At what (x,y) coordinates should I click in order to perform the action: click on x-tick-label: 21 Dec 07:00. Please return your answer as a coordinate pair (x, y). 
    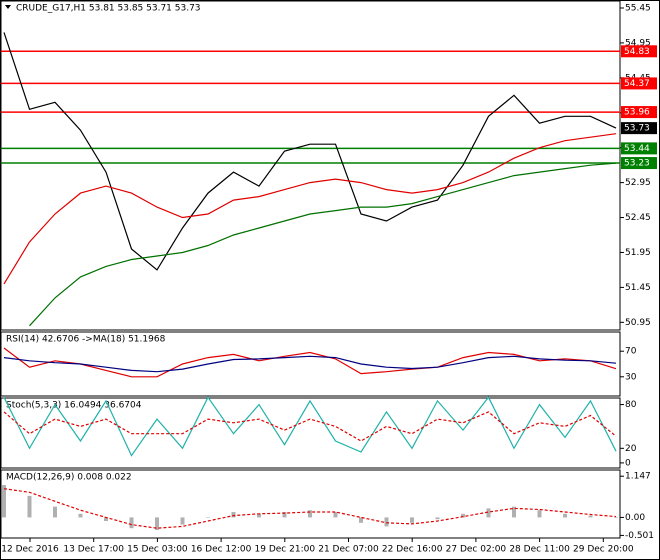
    Looking at the image, I should click on (348, 550).